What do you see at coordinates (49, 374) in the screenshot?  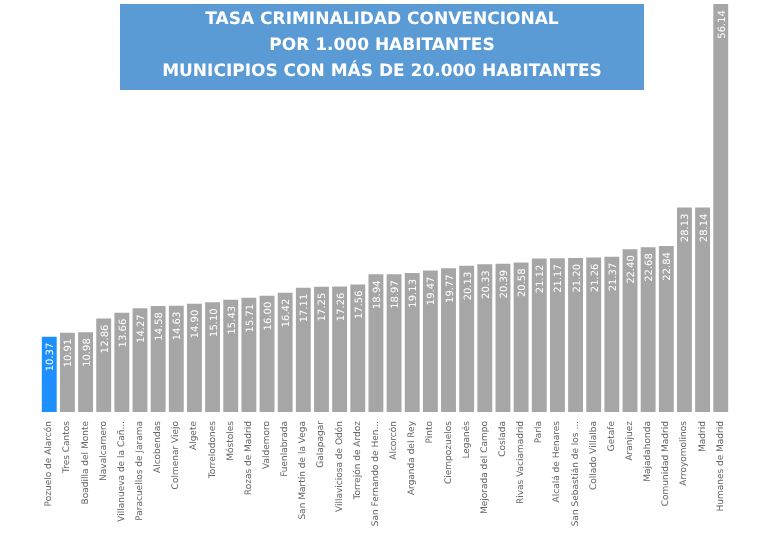 I see `bar` at bounding box center [49, 374].